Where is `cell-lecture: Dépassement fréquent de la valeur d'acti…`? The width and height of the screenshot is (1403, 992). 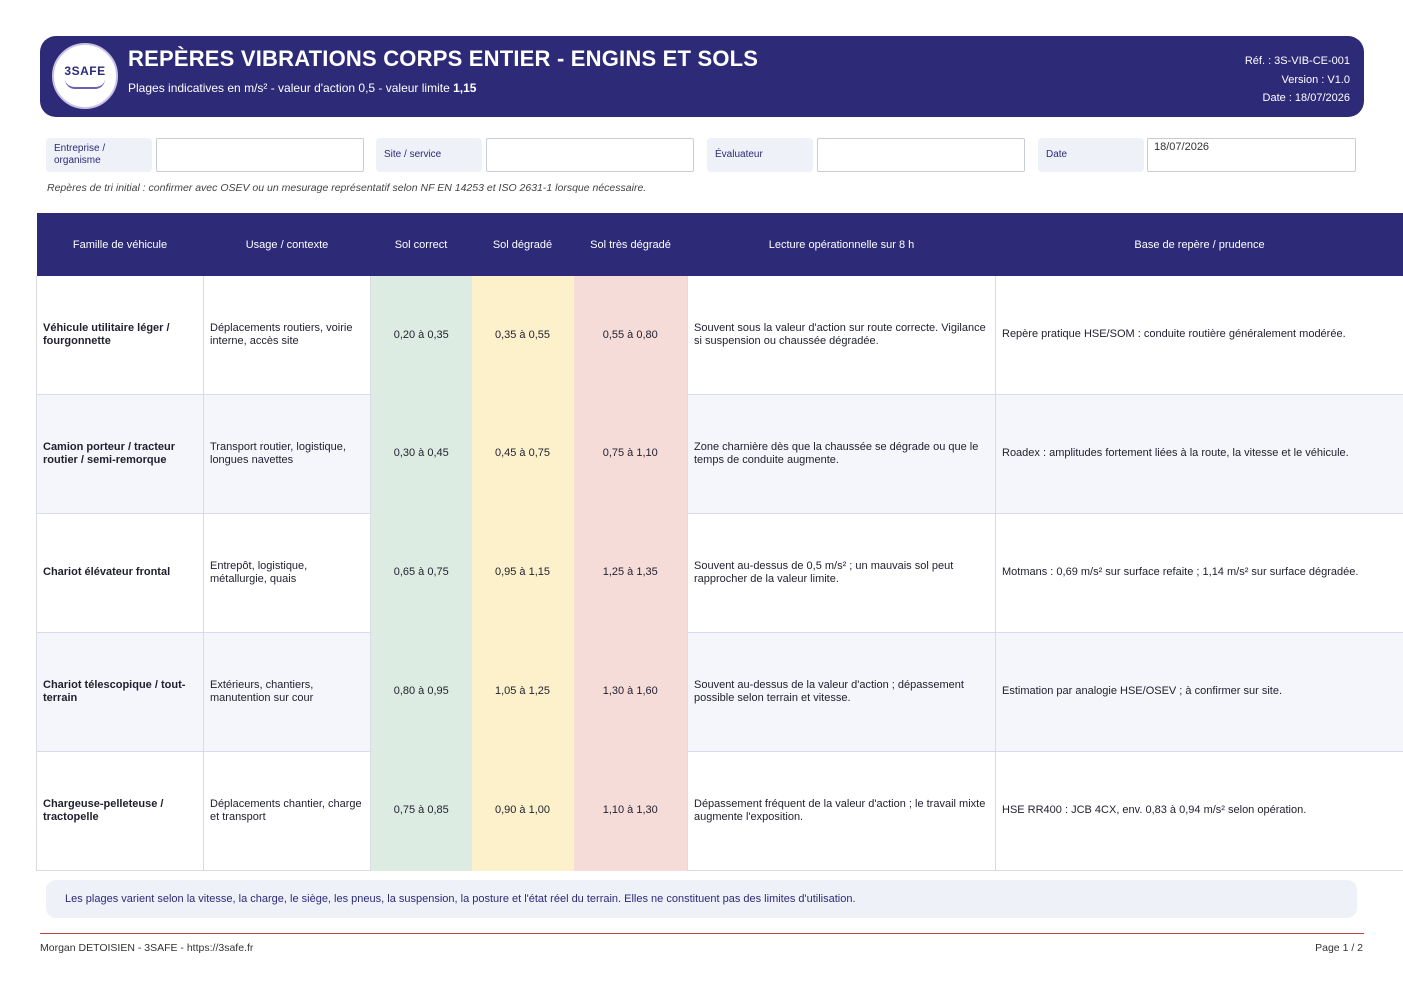 cell-lecture: Dépassement fréquent de la valeur d'acti… is located at coordinates (841, 811).